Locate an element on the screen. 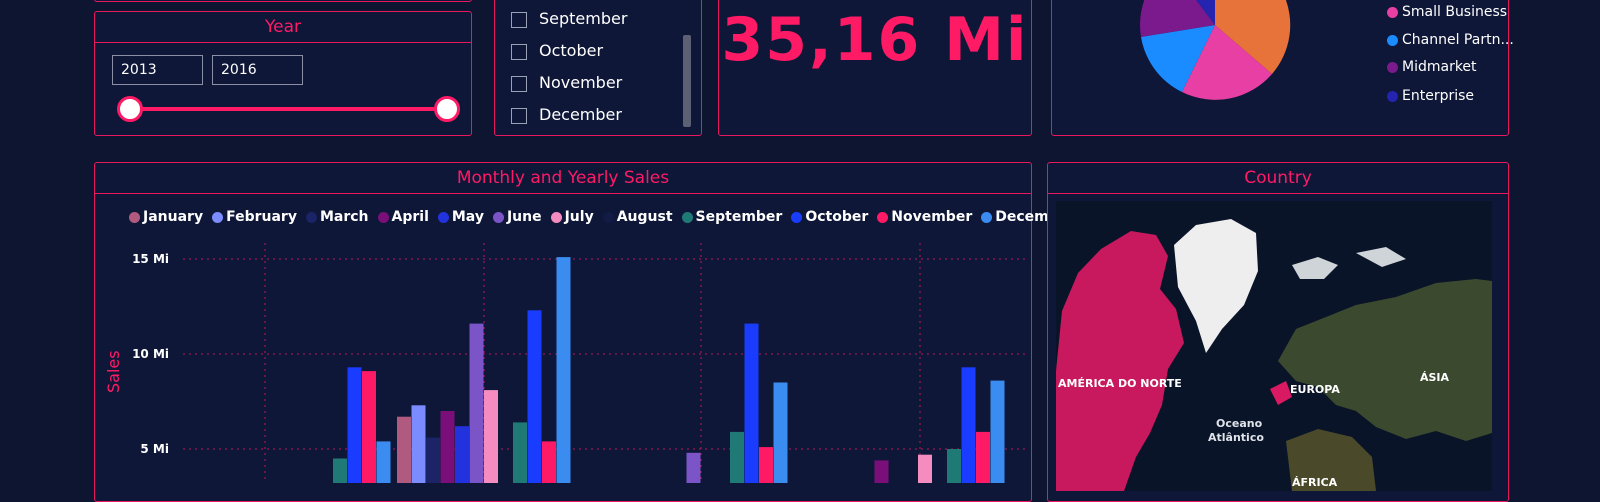  filter-panel-top is located at coordinates (283, 1).